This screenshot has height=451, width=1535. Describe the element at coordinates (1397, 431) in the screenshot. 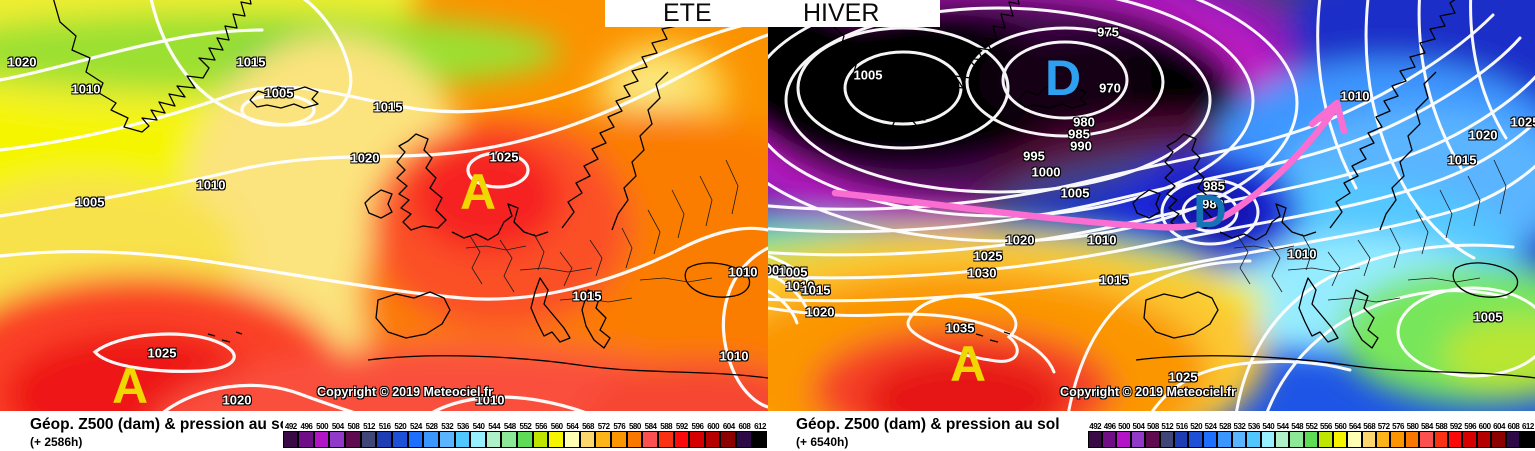

I see `scale-cell: 576` at that location.